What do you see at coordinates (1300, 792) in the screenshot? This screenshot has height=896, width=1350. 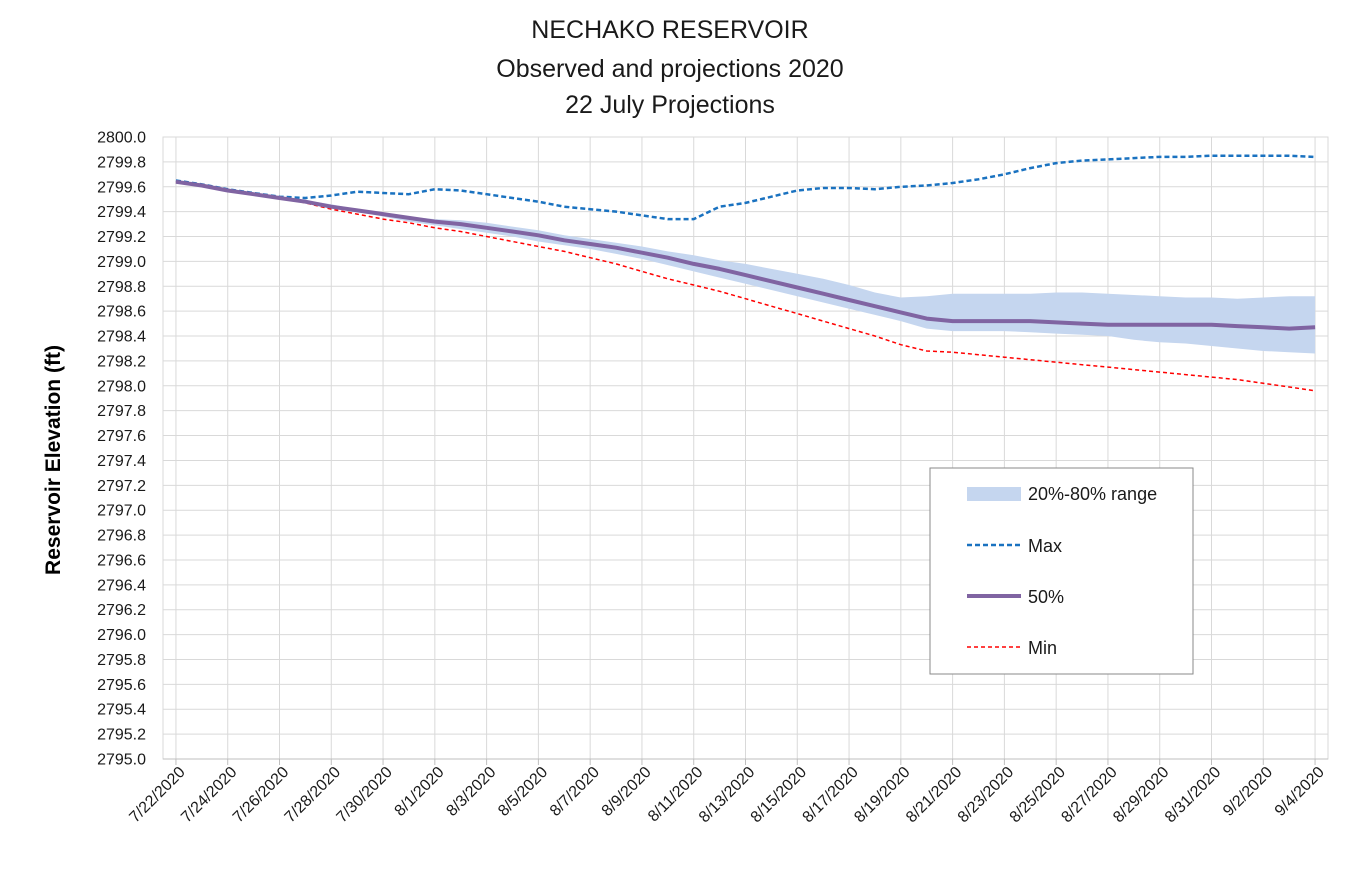 I see `x-tick-label: 9/4/2020` at bounding box center [1300, 792].